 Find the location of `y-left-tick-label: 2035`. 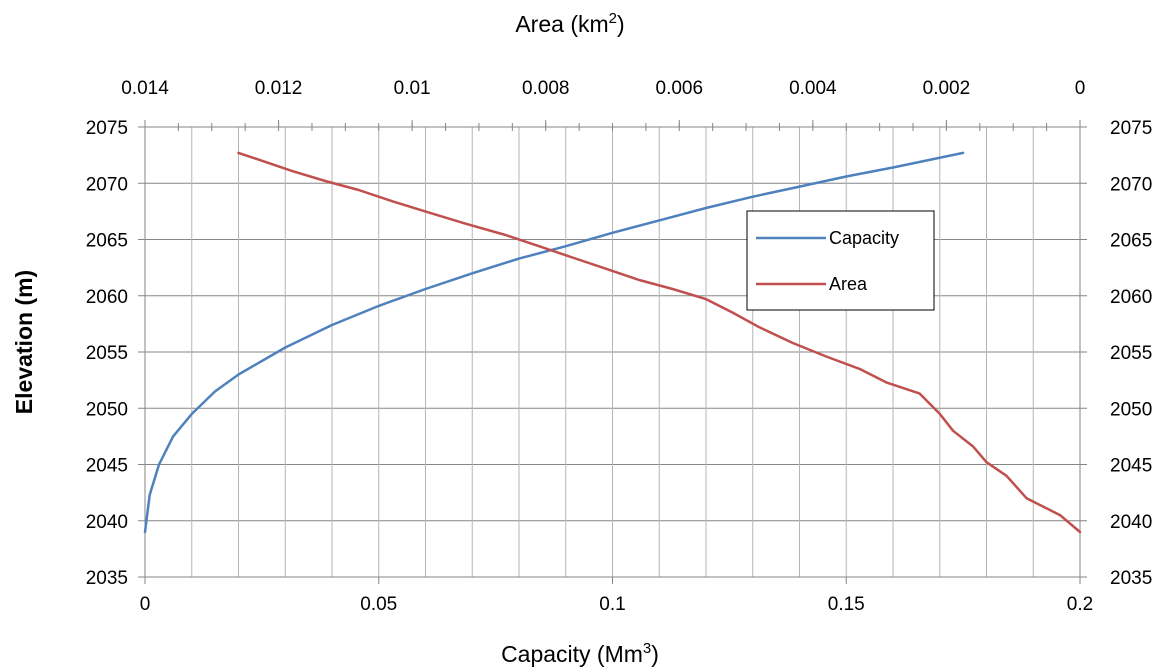

y-left-tick-label: 2035 is located at coordinates (107, 578).